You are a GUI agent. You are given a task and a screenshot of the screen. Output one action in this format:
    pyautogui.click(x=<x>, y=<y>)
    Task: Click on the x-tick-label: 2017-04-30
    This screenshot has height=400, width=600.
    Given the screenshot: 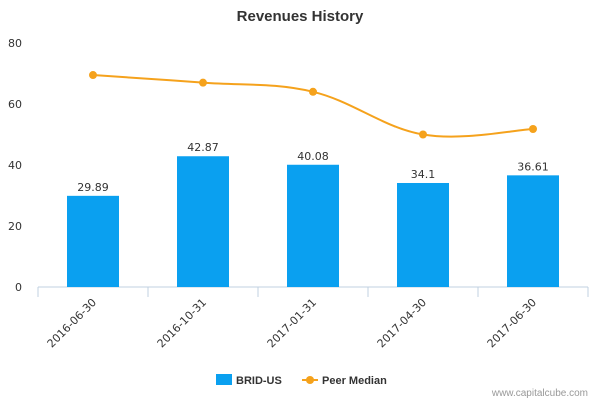 What is the action you would take?
    pyautogui.click(x=402, y=323)
    